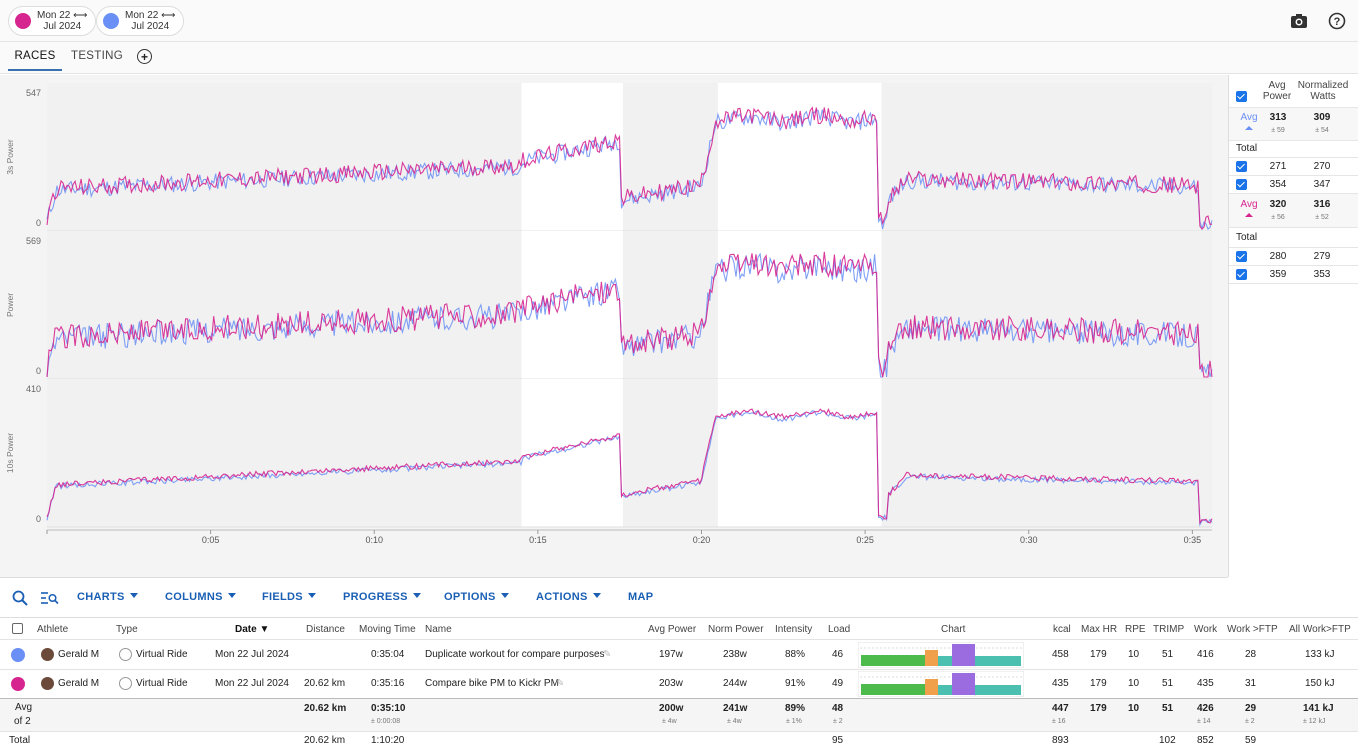 The width and height of the screenshot is (1358, 750). What do you see at coordinates (1277, 91) in the screenshot?
I see `avg-power-header: Avg Power` at bounding box center [1277, 91].